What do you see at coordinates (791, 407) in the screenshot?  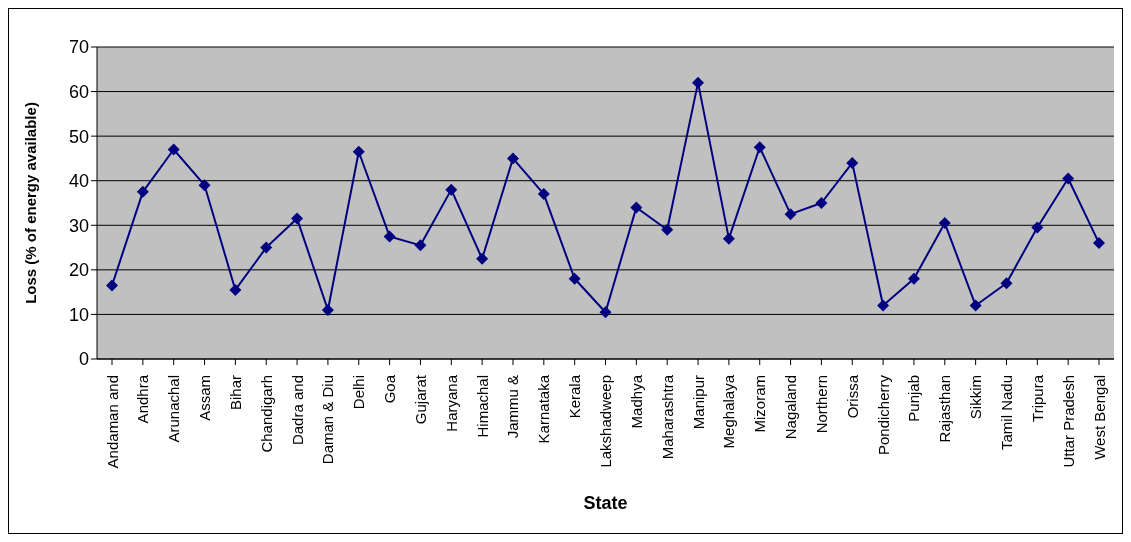 I see `x-tick-label: Nagaland` at bounding box center [791, 407].